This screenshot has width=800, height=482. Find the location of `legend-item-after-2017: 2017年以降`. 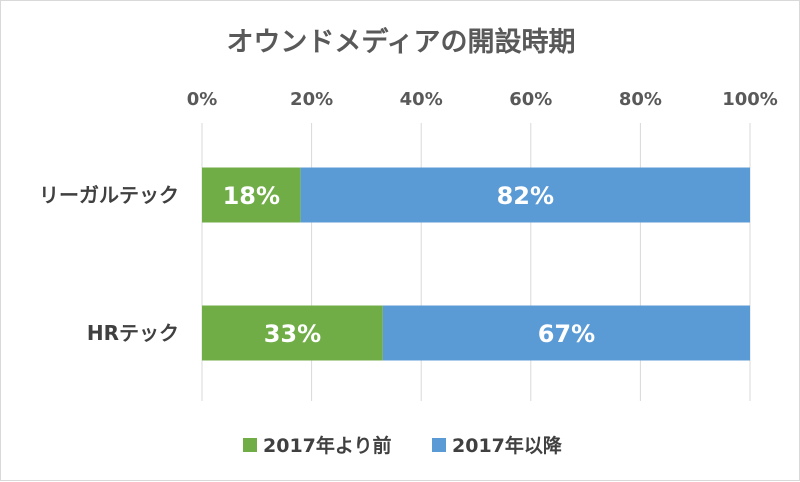

legend-item-after-2017: 2017年以降 is located at coordinates (497, 445).